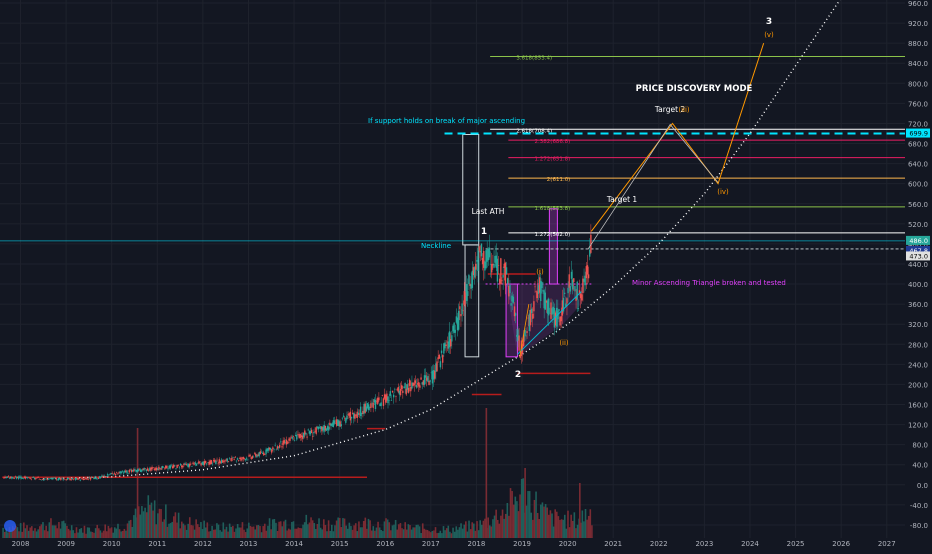  Describe the element at coordinates (918, 285) in the screenshot. I see `y-tick-label: 400.0` at that location.